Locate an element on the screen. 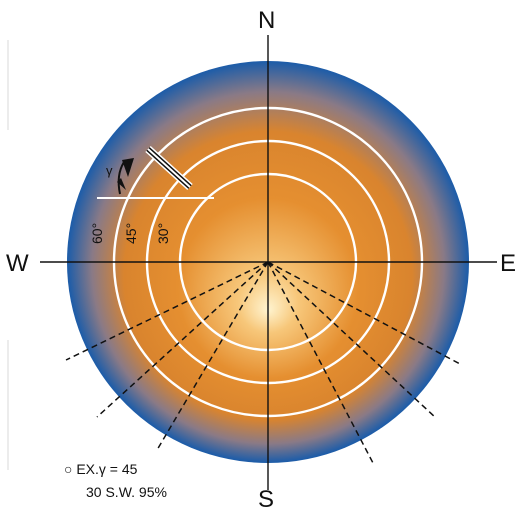 The width and height of the screenshot is (523, 510). example-line-1: ○ EX.γ = 45 is located at coordinates (101, 469).